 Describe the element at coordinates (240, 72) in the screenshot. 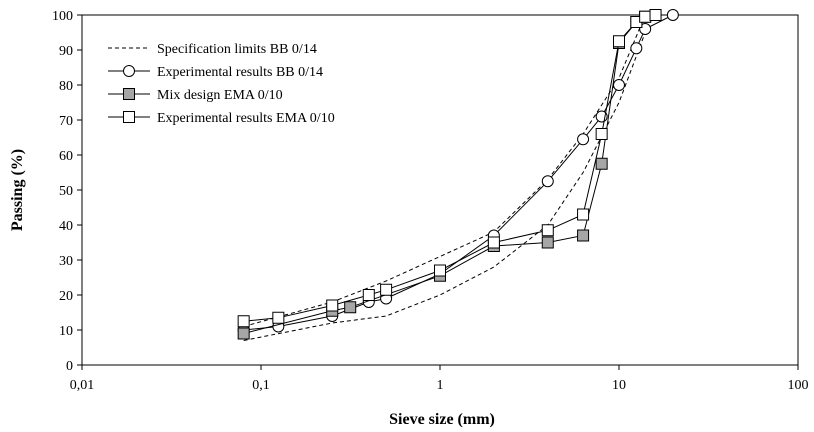

I see `legend-label: Experimental results BB 0/14` at that location.